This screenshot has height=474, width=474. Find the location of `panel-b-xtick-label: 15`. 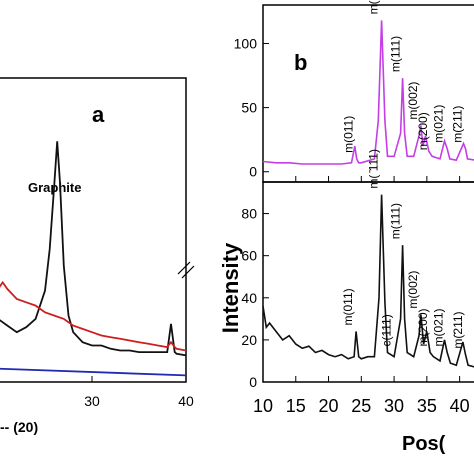

panel-b-xtick-label: 15 is located at coordinates (296, 406).